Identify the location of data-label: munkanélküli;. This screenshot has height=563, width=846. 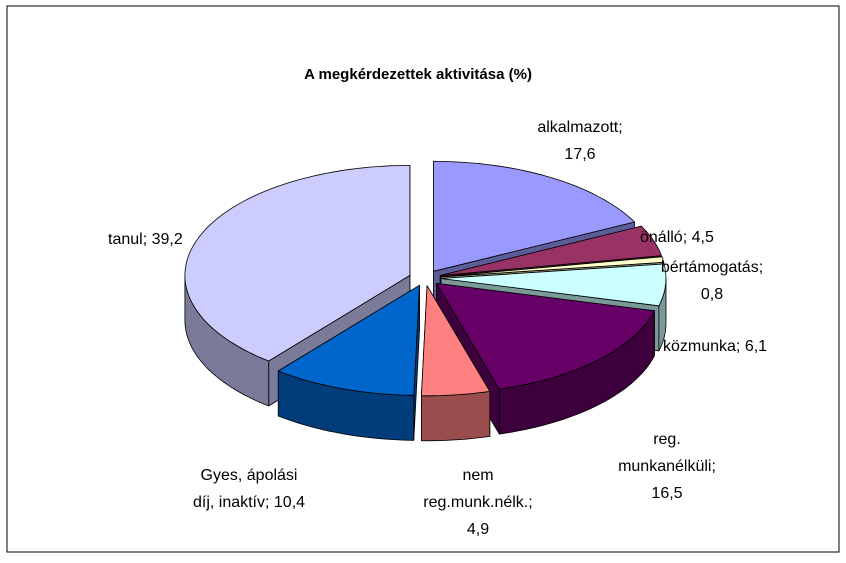
(667, 466).